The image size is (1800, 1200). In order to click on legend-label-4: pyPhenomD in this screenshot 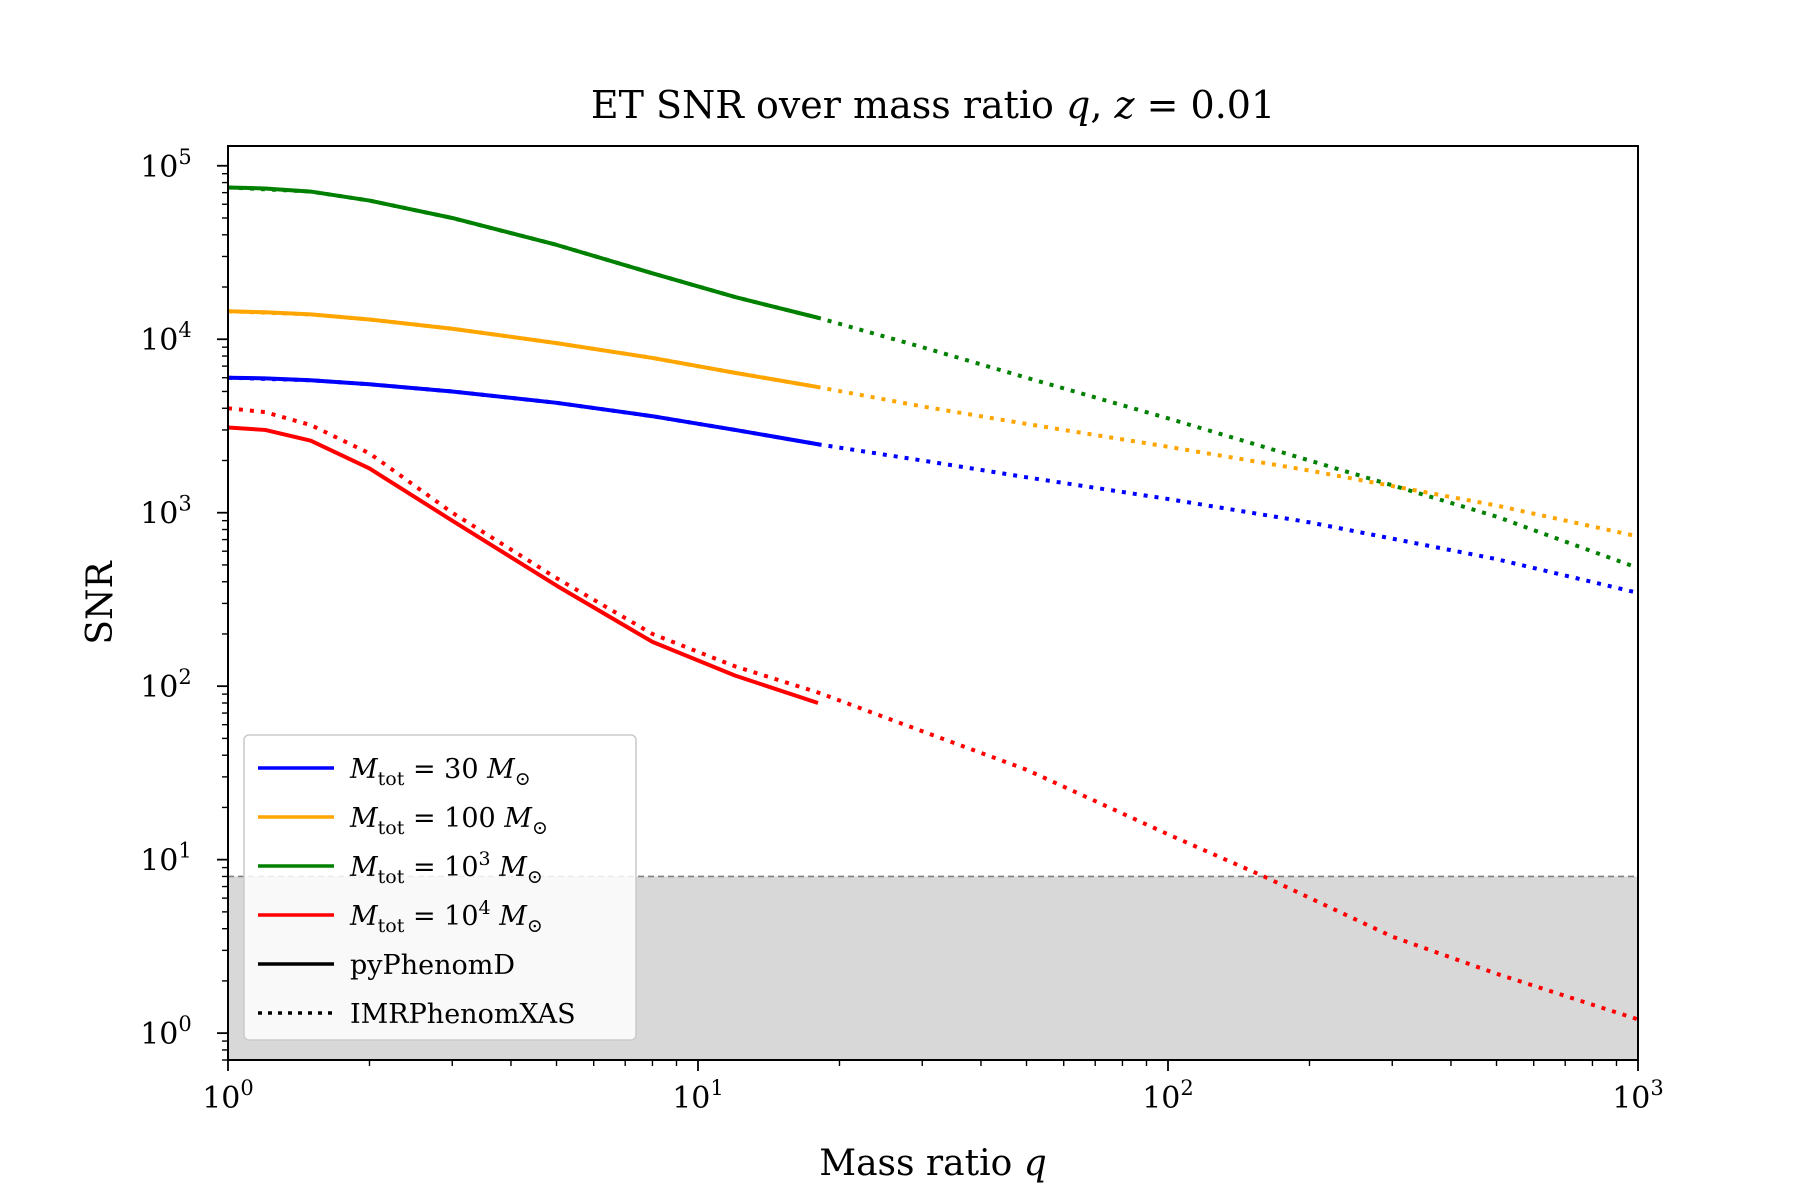, I will do `click(432, 965)`.